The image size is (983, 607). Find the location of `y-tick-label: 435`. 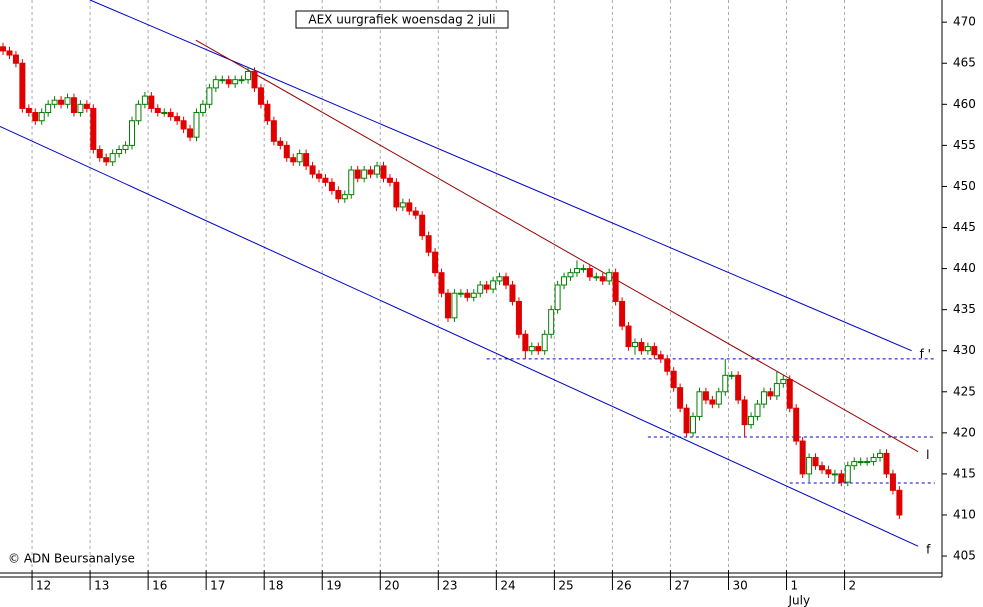

y-tick-label: 435 is located at coordinates (964, 309).